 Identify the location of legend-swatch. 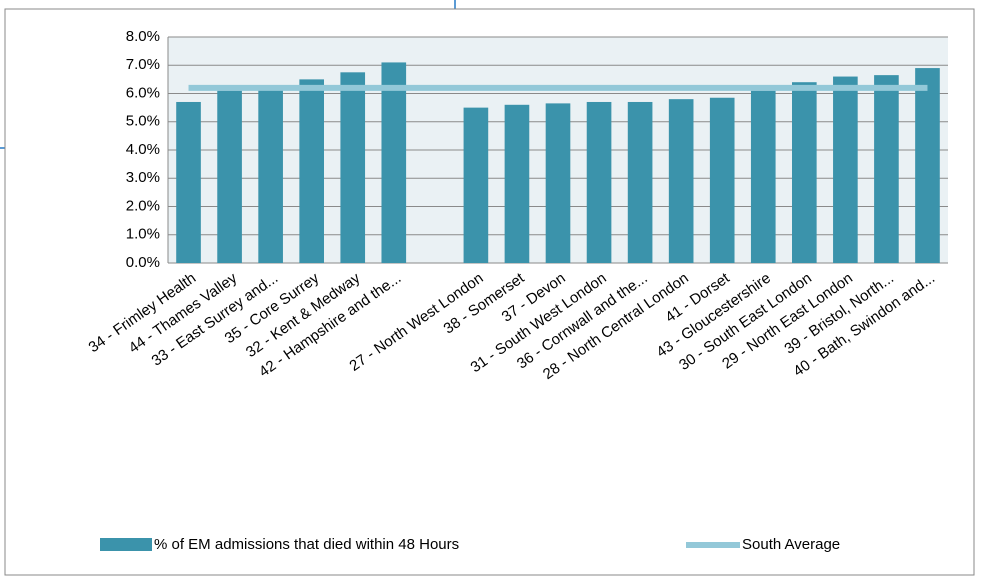
(126, 544).